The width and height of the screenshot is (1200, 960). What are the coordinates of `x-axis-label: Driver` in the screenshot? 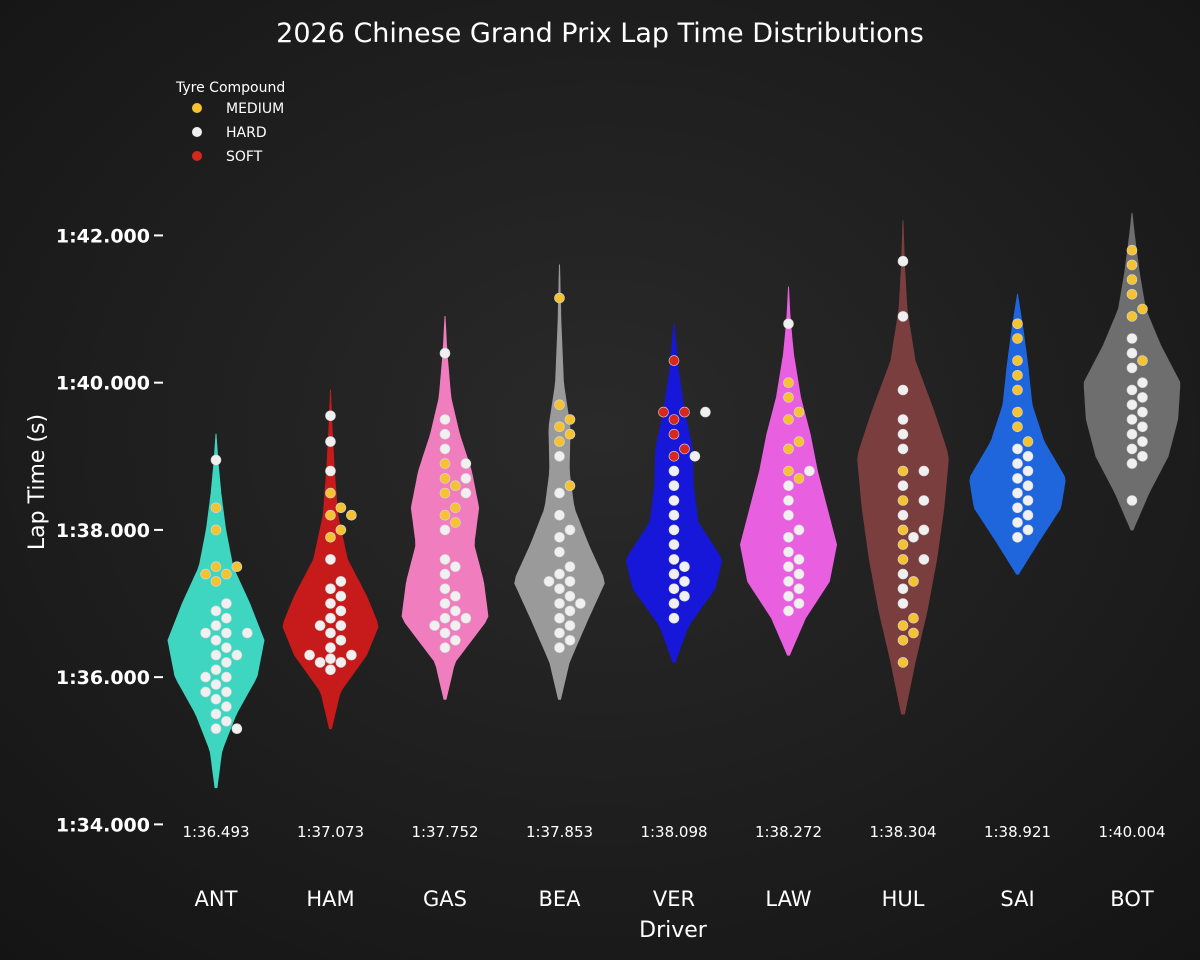 It's located at (673, 930).